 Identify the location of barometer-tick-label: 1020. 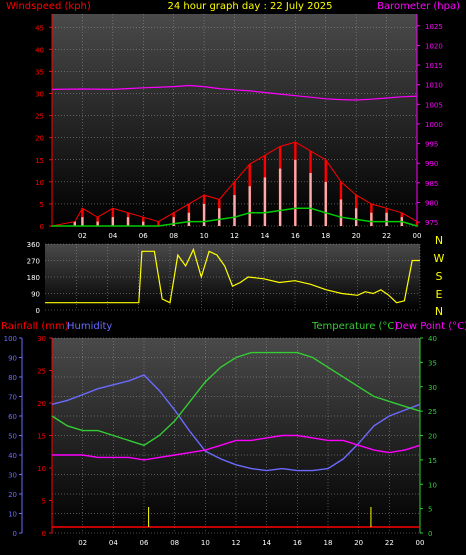
(434, 46).